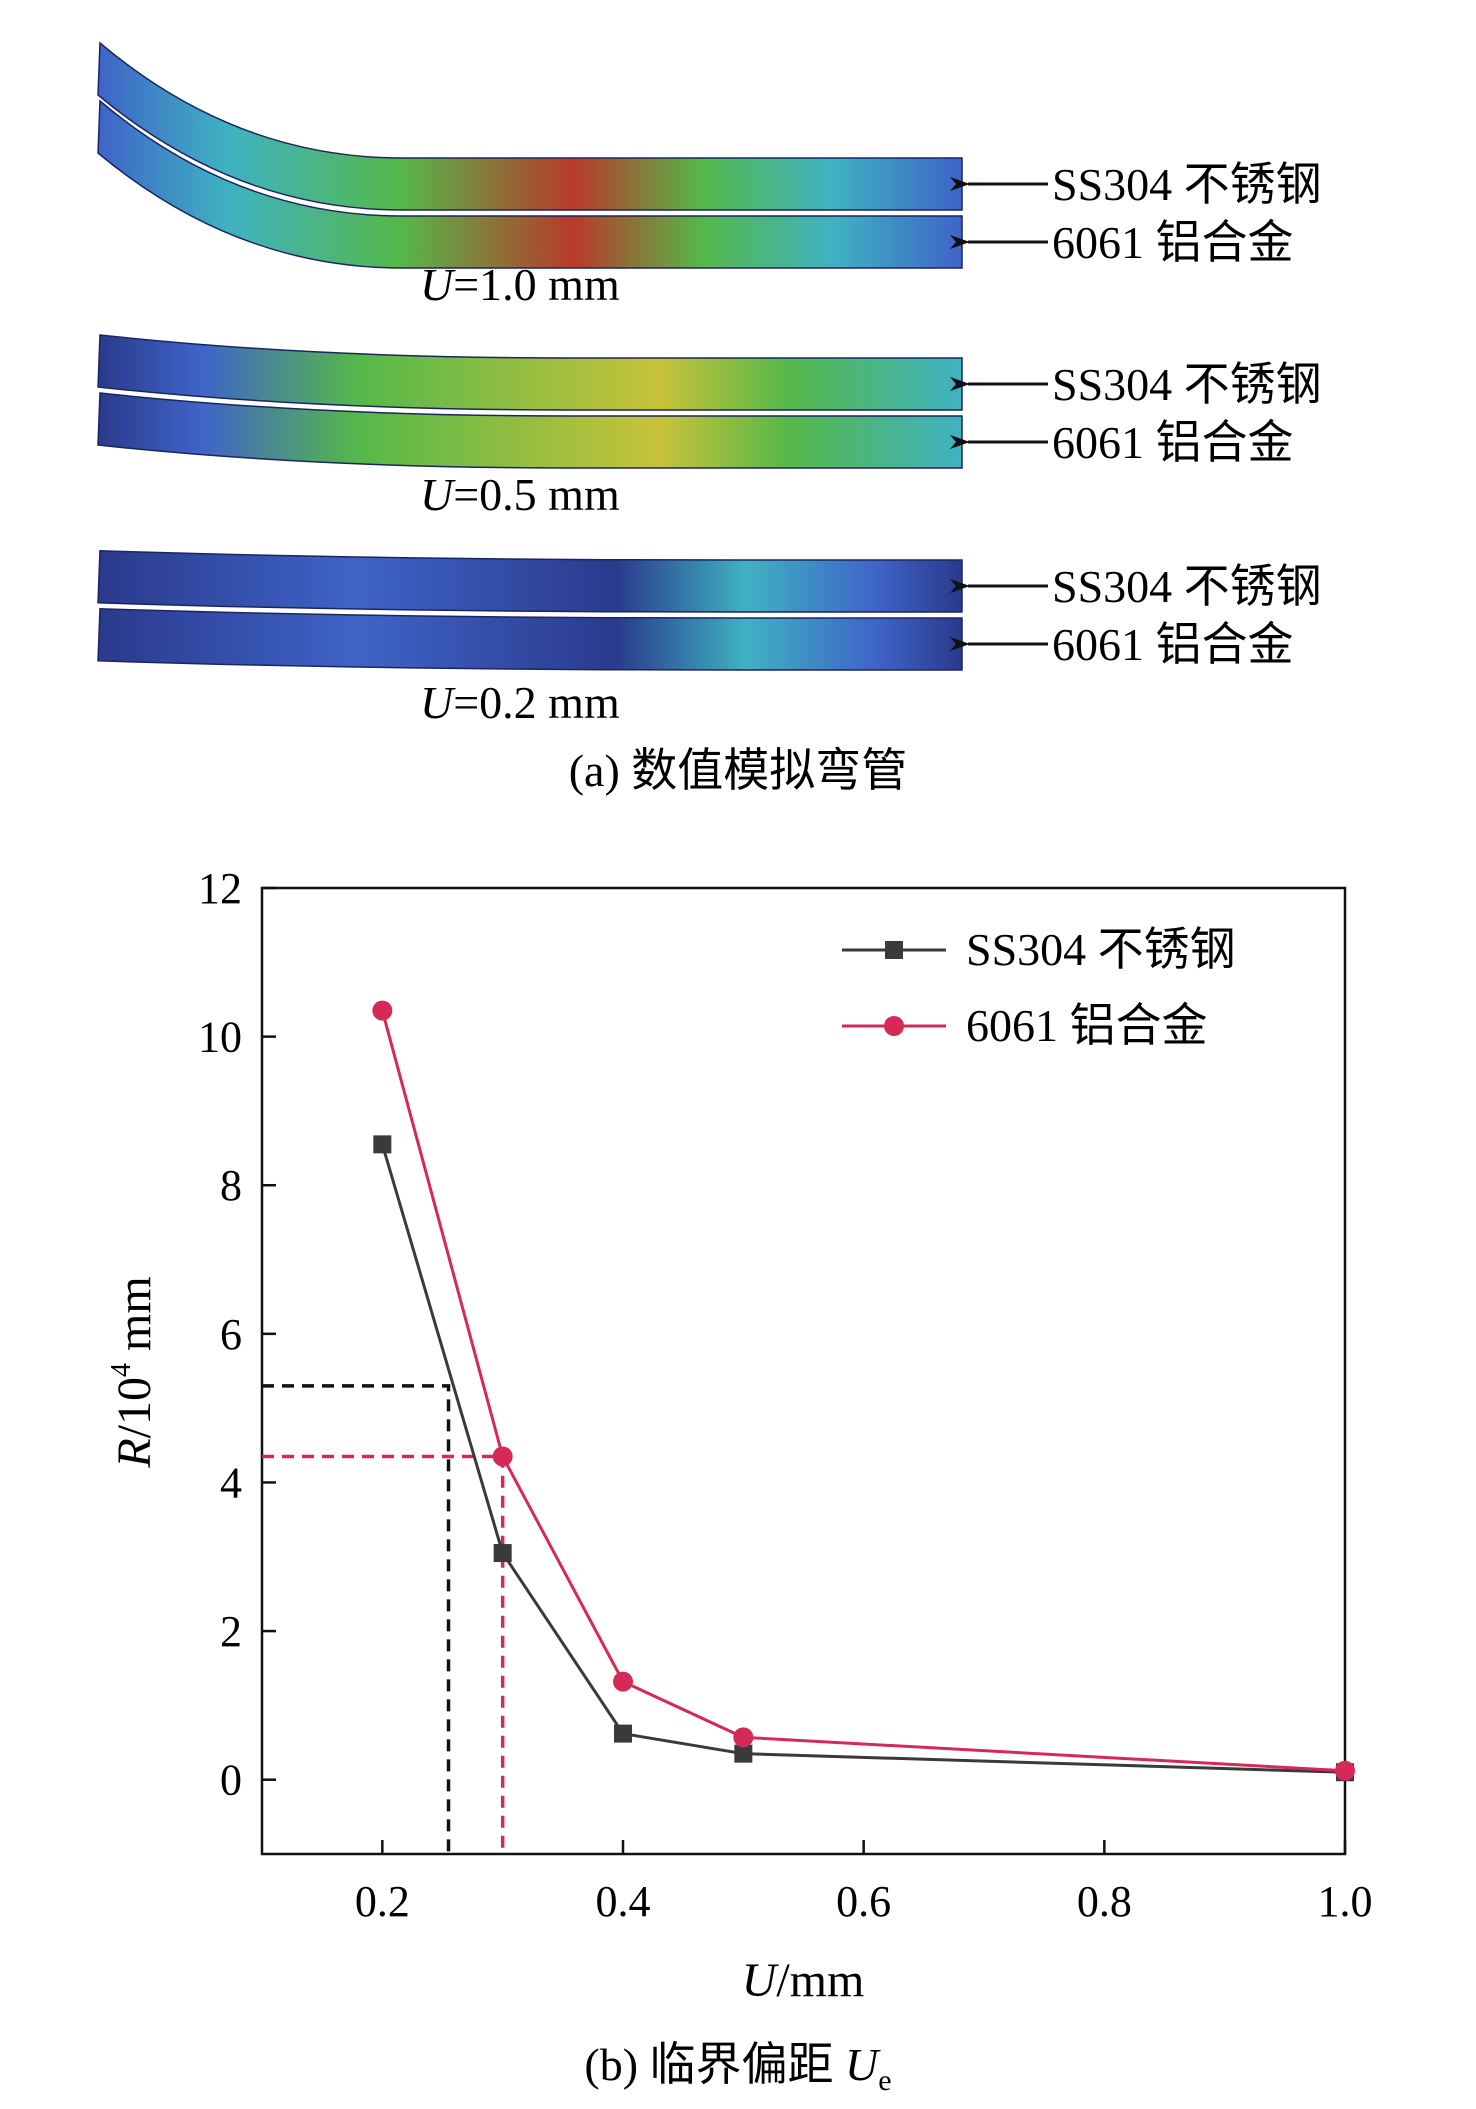  Describe the element at coordinates (231, 1185) in the screenshot. I see `y-tick-label: 8` at that location.